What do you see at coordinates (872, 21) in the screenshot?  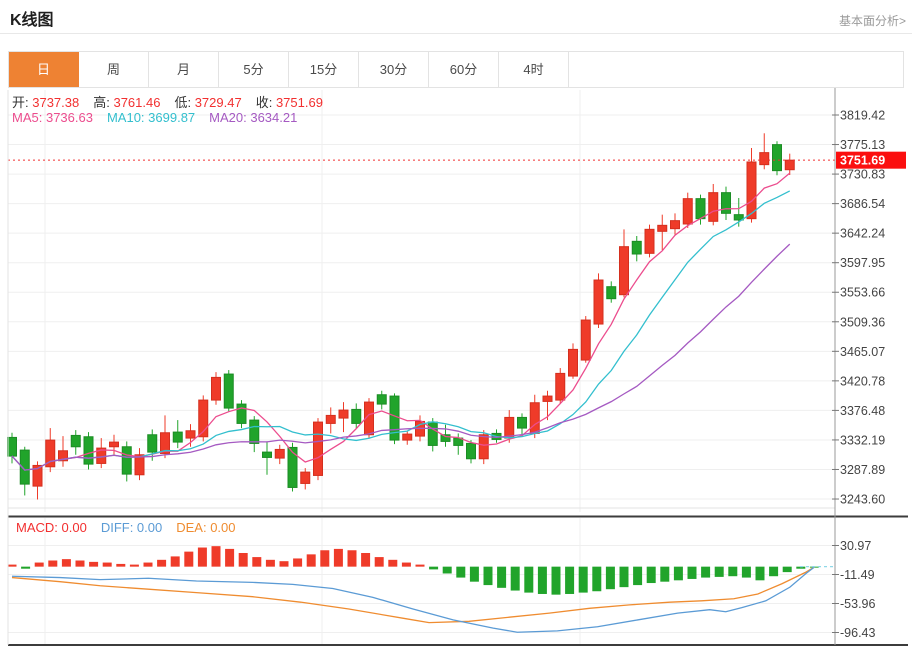 I see `fundamental-analysis-link: 基本面分析>` at bounding box center [872, 21].